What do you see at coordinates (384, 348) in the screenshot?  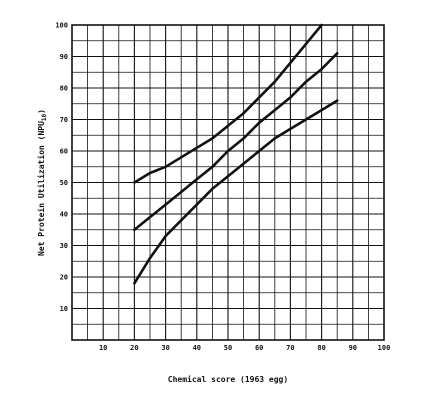 I see `x-tick-label: 100` at bounding box center [384, 348].